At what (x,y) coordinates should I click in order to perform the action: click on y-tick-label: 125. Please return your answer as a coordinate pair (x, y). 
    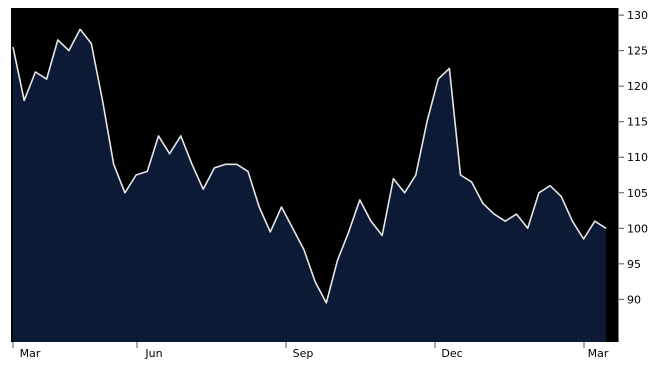
    Looking at the image, I should click on (637, 51).